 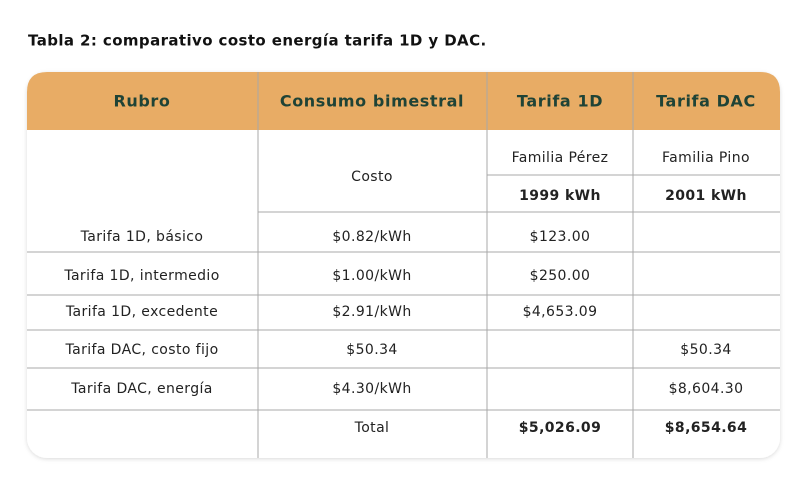 What do you see at coordinates (371, 312) in the screenshot?
I see `cell-costo: $2.91/kWh` at bounding box center [371, 312].